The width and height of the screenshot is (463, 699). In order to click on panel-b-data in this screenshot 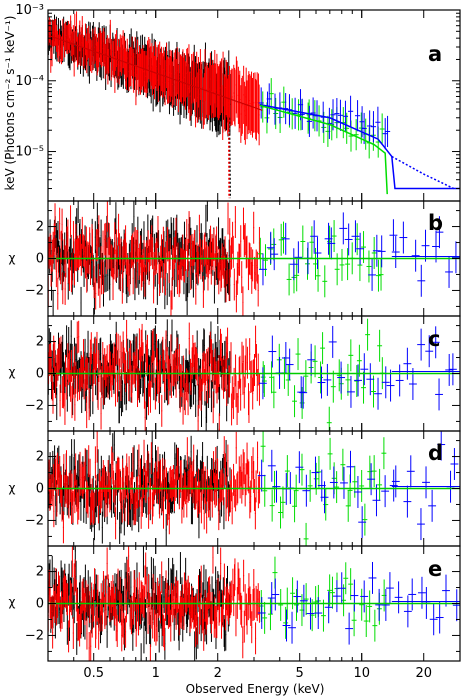, I will do `click(254, 258)`.